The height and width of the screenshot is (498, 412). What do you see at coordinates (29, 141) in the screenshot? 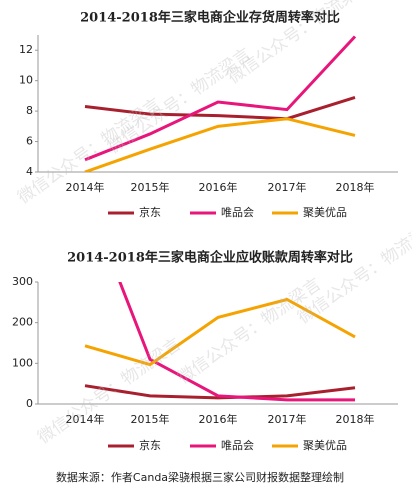
I see `y-tick-label: 6` at bounding box center [29, 141].